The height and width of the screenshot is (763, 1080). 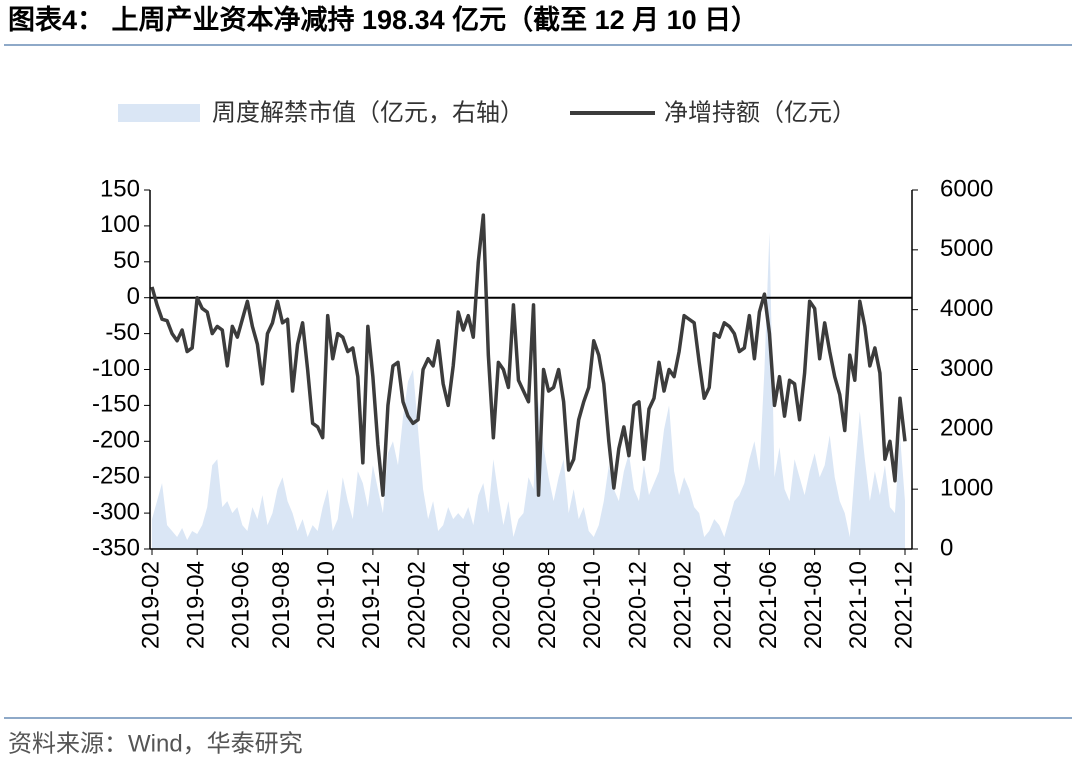 I want to click on y-tick-label: 50, so click(x=126, y=260).